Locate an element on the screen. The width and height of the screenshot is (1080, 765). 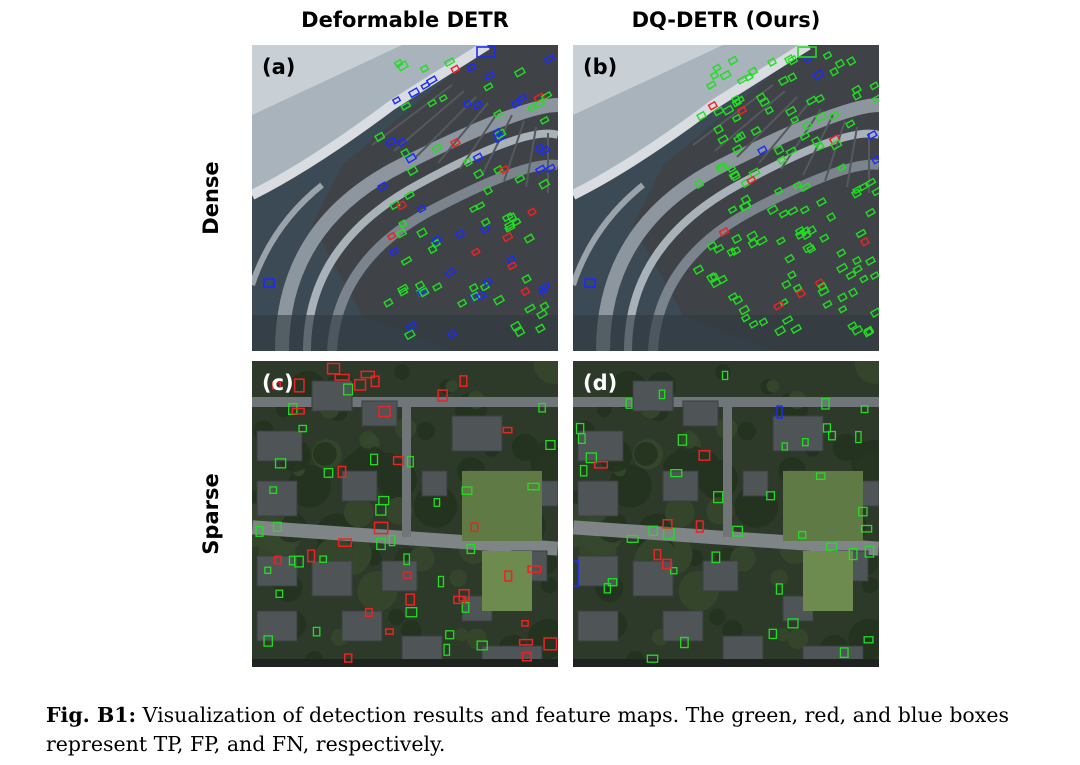
panel-d-sparse-dq-detr: (d) is located at coordinates (726, 514).